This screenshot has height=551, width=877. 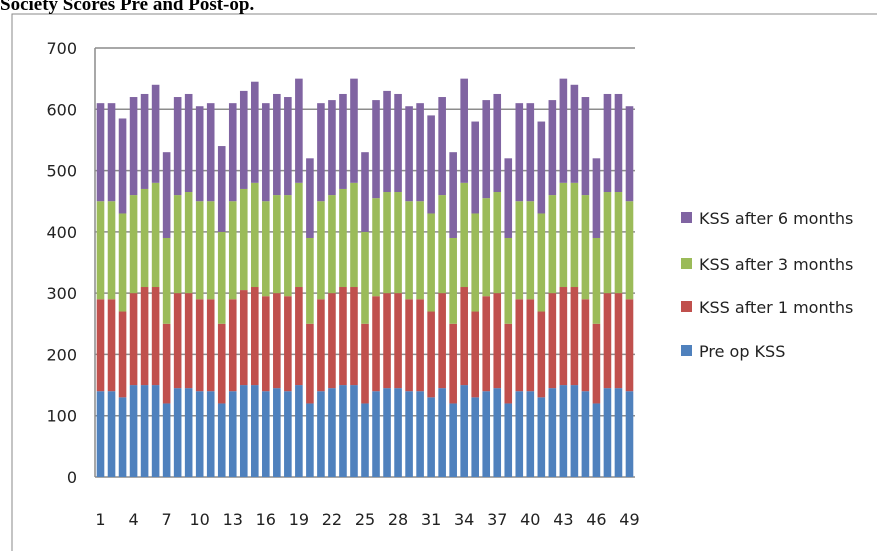 What do you see at coordinates (431, 519) in the screenshot?
I see `x-tick-label: 31` at bounding box center [431, 519].